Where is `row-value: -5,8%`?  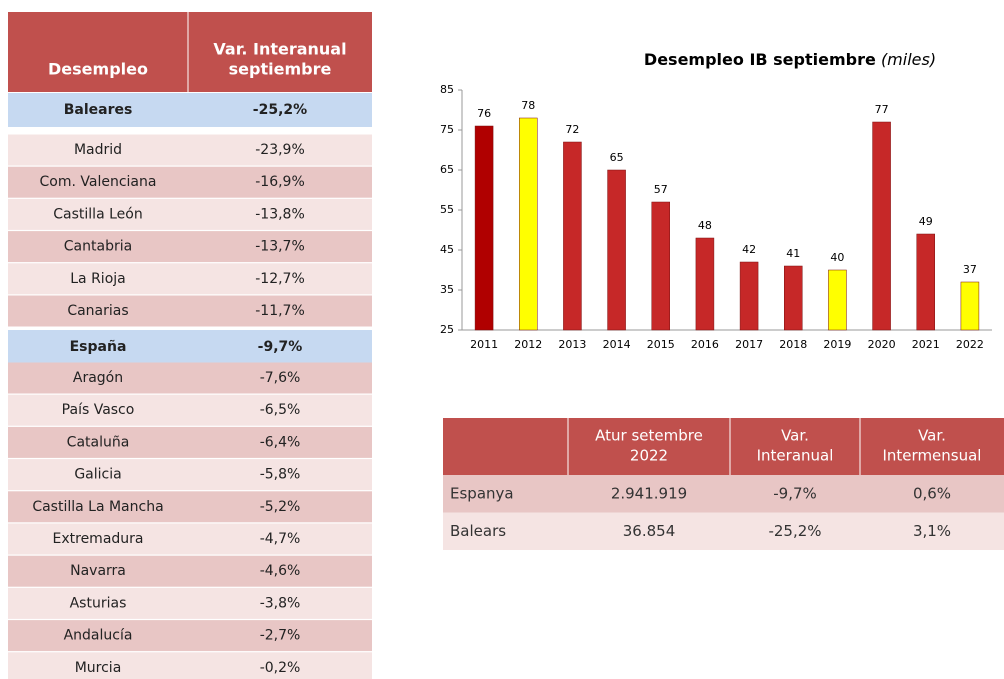 row-value: -5,8% is located at coordinates (280, 475).